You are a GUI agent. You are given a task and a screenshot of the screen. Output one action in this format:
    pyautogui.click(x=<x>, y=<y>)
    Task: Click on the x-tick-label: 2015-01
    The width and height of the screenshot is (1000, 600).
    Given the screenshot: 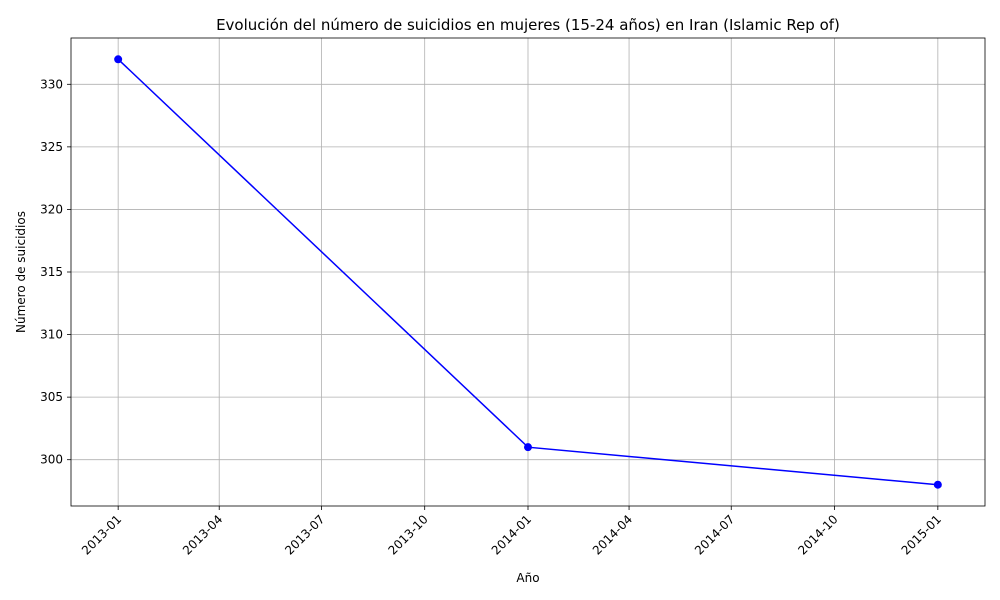 What is the action you would take?
    pyautogui.click(x=921, y=534)
    